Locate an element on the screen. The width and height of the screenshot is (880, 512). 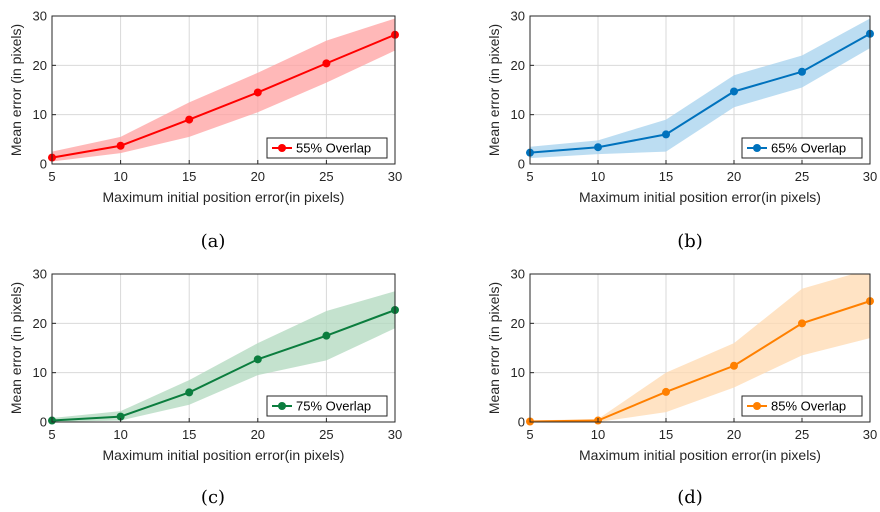
panel-caption: (a) is located at coordinates (213, 241).